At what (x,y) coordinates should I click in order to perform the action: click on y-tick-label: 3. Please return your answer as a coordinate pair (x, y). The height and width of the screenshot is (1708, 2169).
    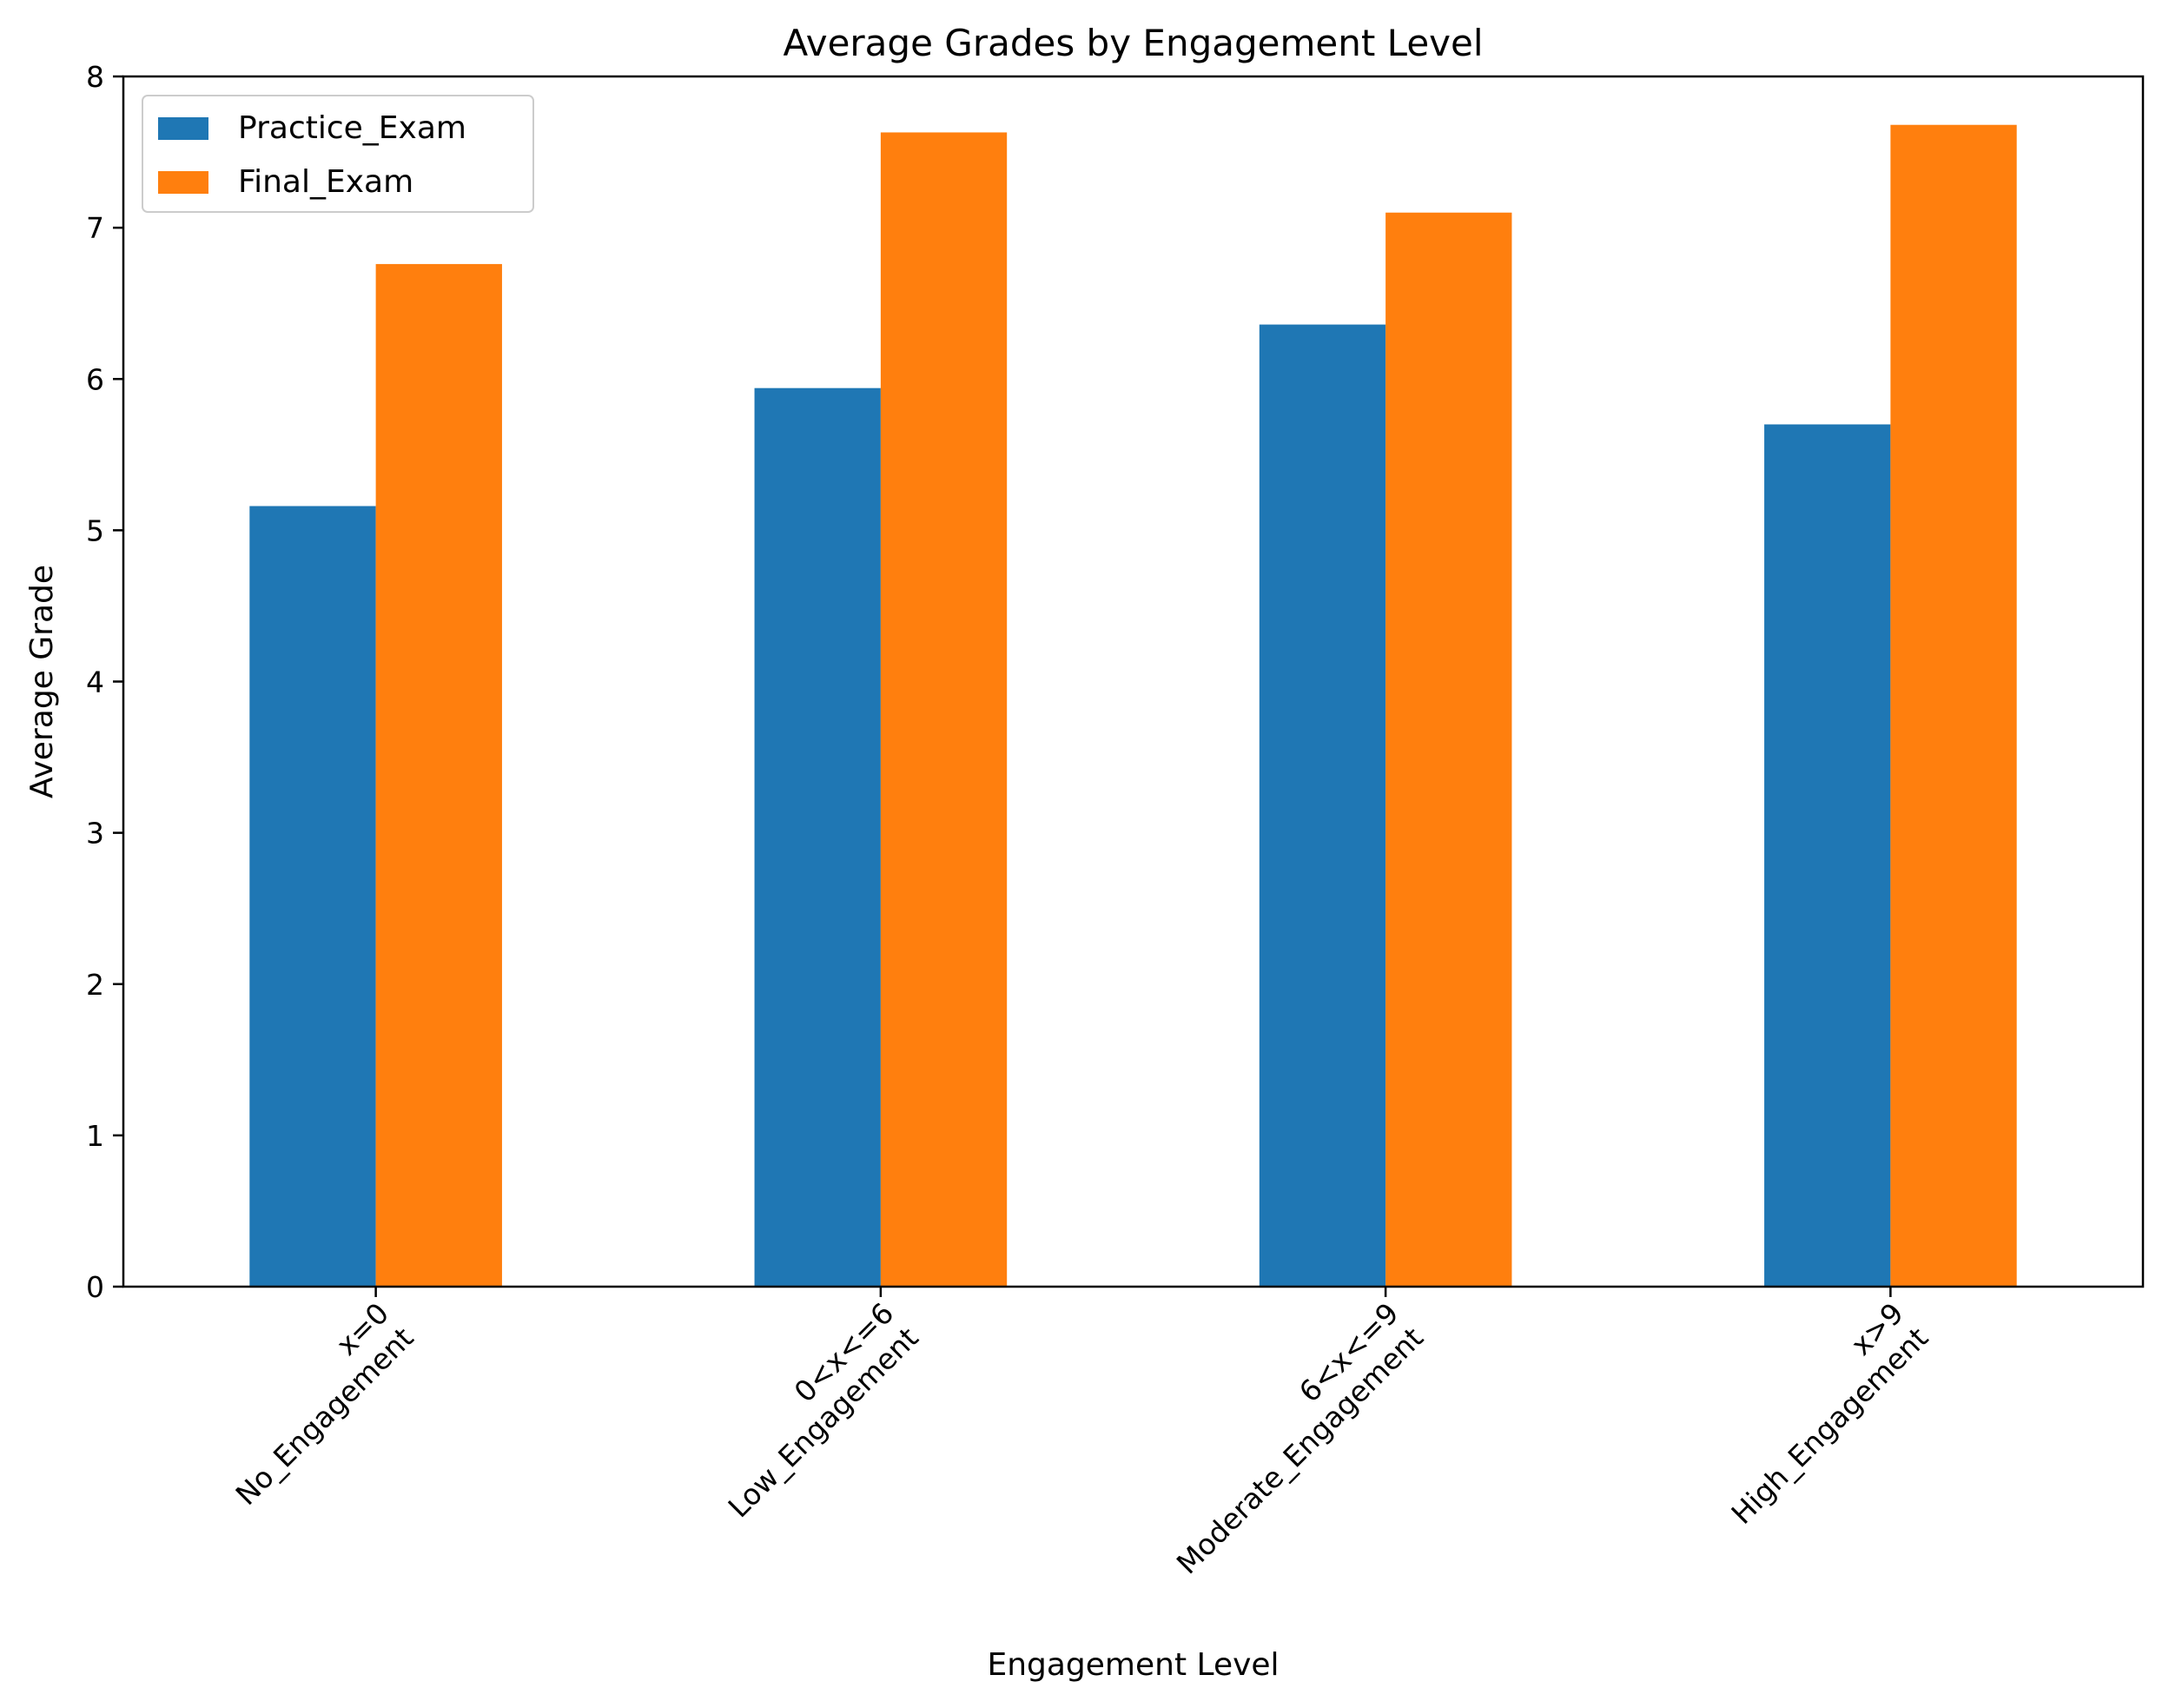
    Looking at the image, I should click on (95, 834).